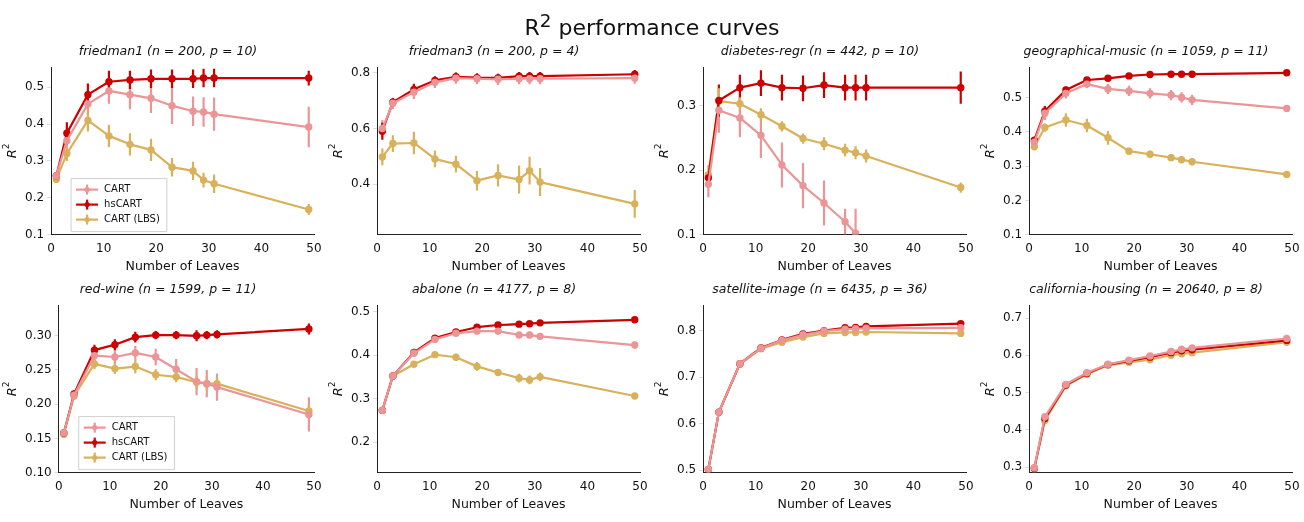  I want to click on y-tick-label: 0.10, so click(38, 471).